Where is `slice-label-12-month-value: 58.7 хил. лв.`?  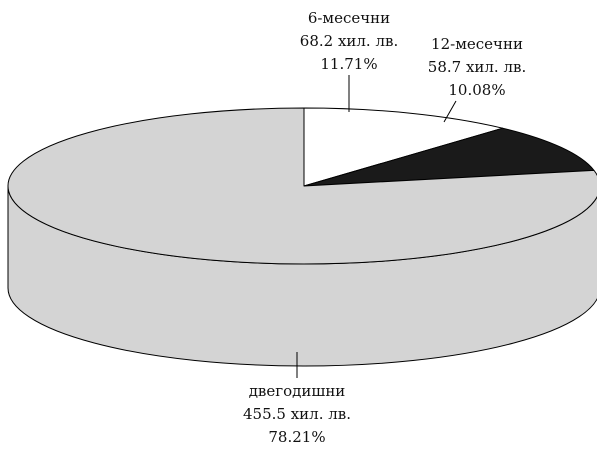 slice-label-12-month-value: 58.7 хил. лв. is located at coordinates (477, 67).